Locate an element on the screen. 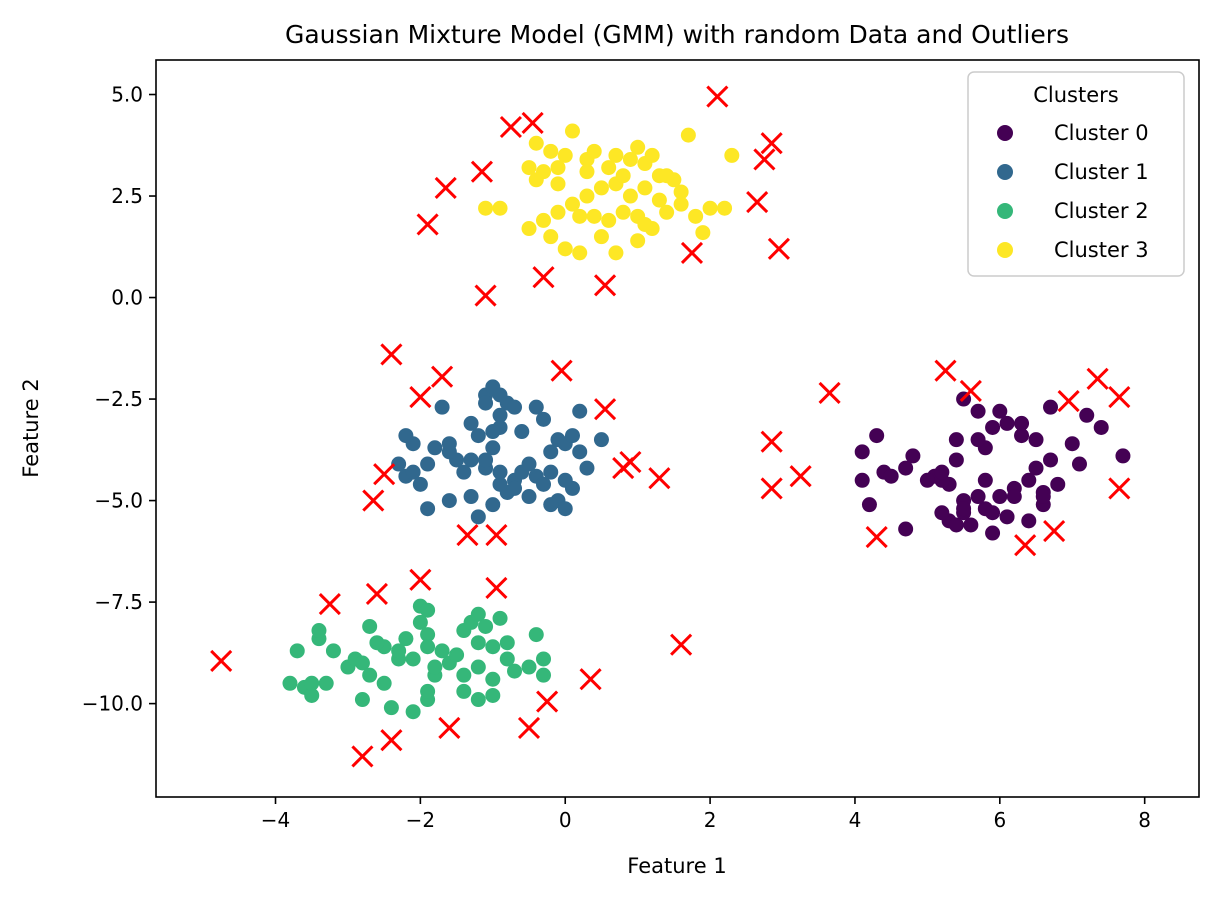 Image resolution: width=1216 pixels, height=903 pixels. legend-entry: Cluster 0 is located at coordinates (1073, 133).